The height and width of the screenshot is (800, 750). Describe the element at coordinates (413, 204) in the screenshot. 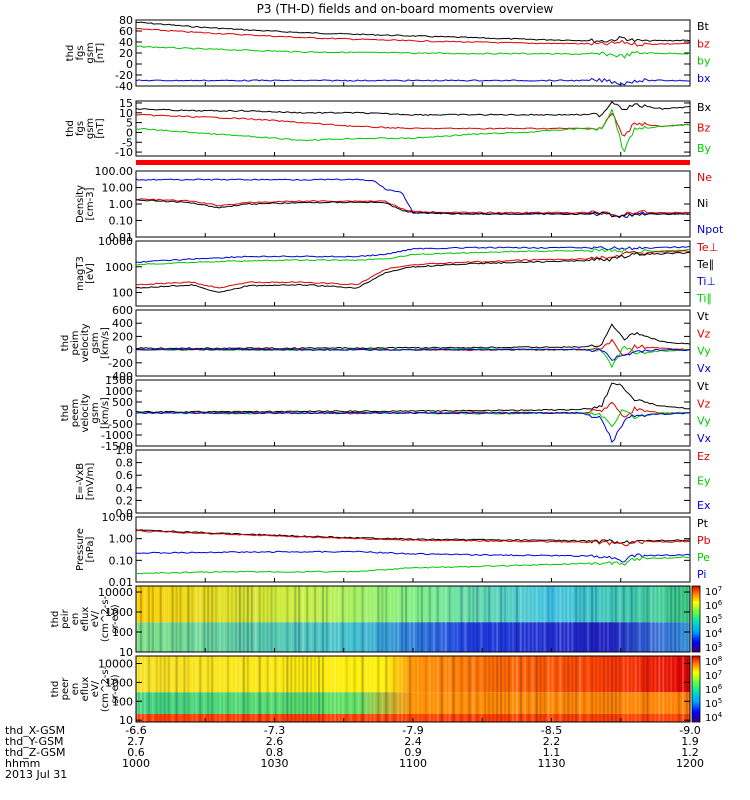

I see `panel-frame` at that location.